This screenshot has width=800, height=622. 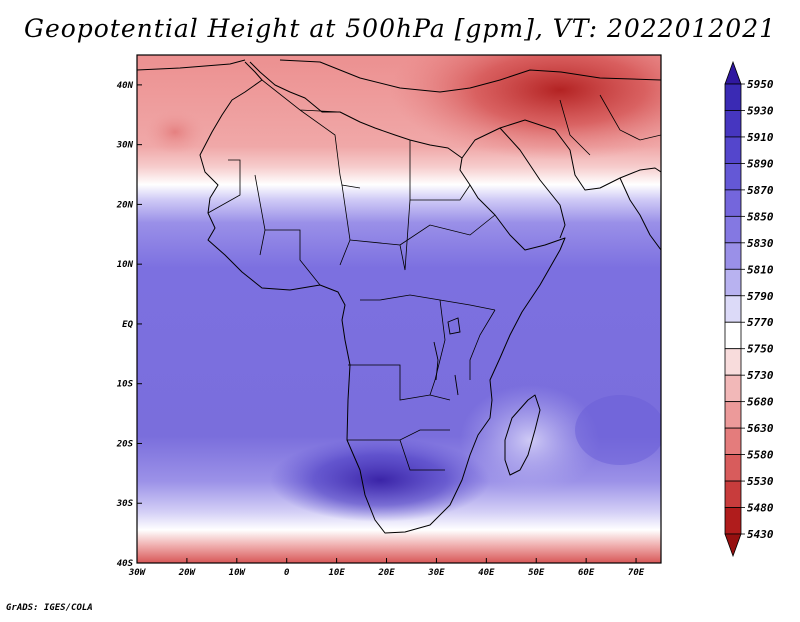 What do you see at coordinates (287, 573) in the screenshot?
I see `lon-tick-label: 0` at bounding box center [287, 573].